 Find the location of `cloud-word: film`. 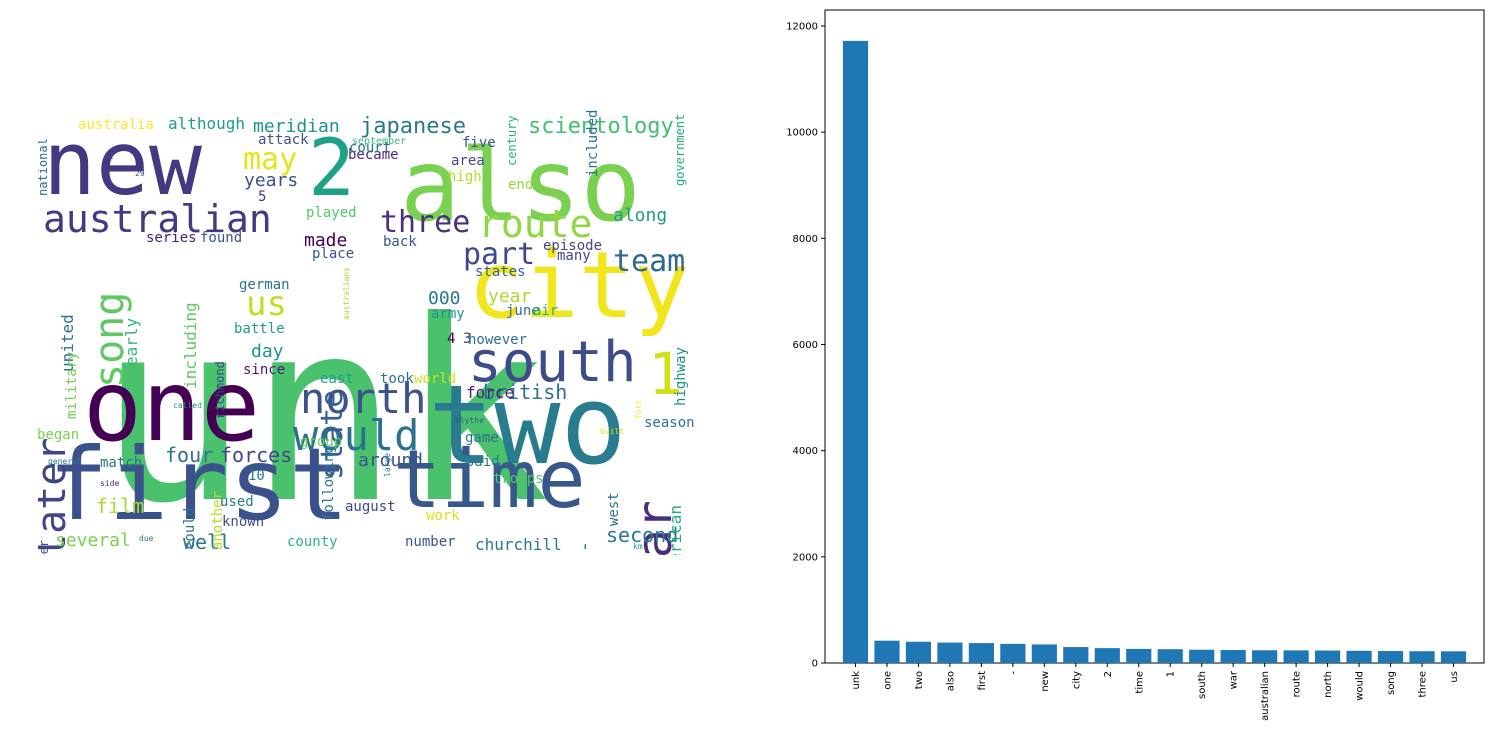

cloud-word: film is located at coordinates (120, 506).